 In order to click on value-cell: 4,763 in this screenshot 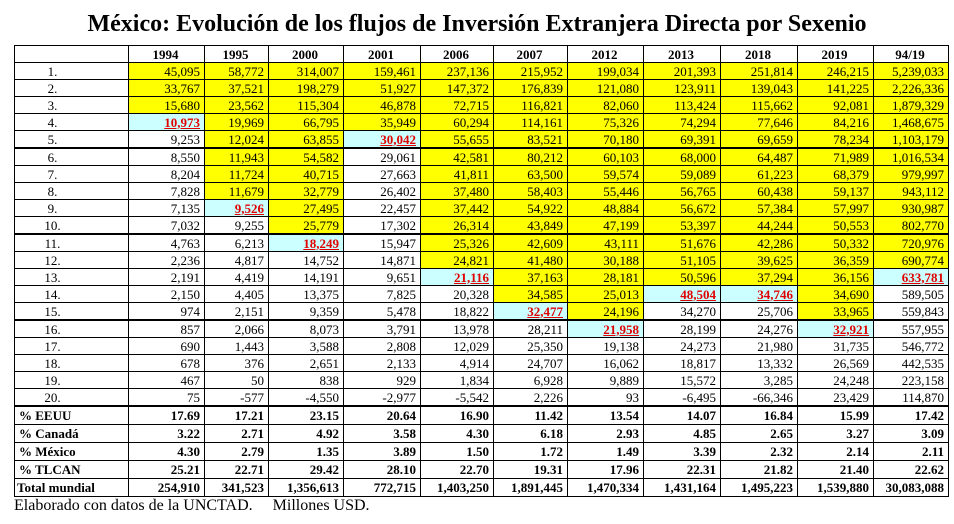, I will do `click(166, 242)`.